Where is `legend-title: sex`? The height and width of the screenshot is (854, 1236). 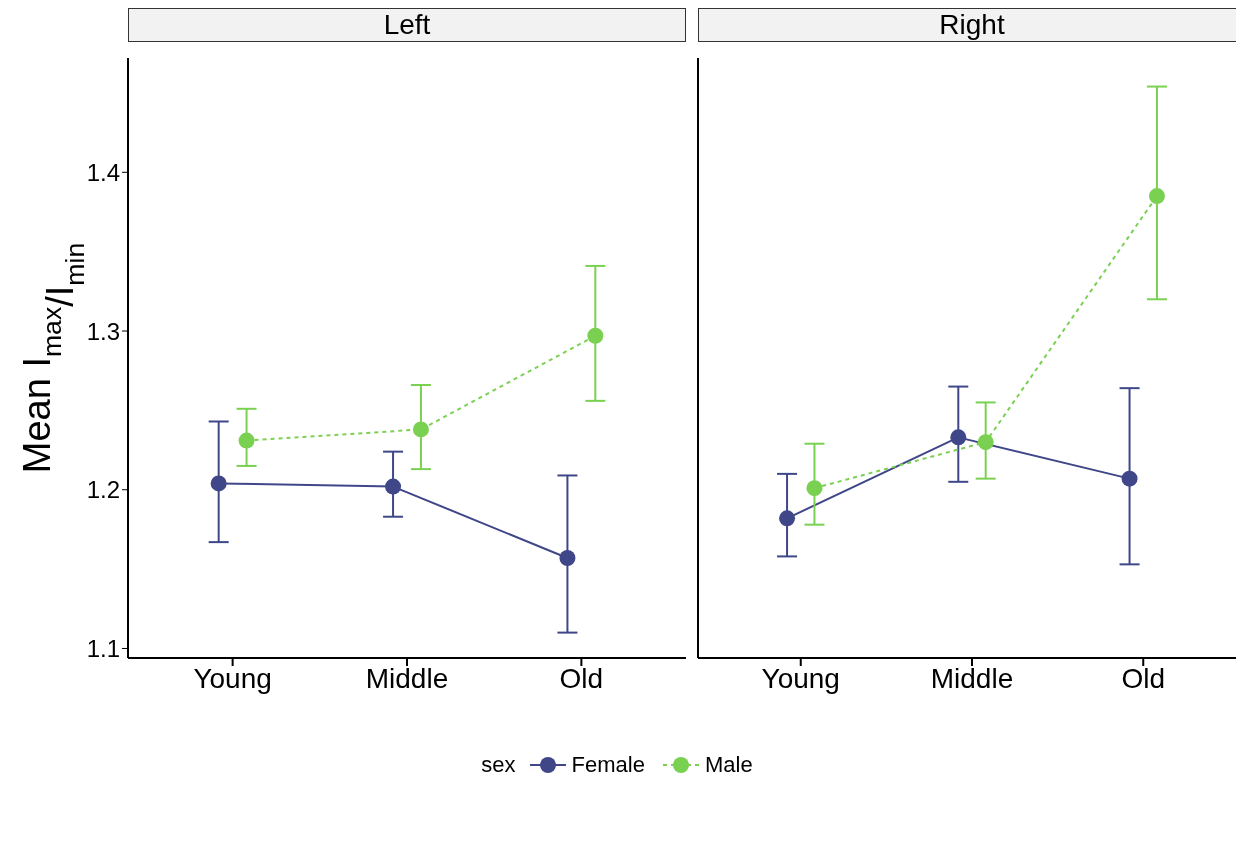
legend-title: sex is located at coordinates (498, 765).